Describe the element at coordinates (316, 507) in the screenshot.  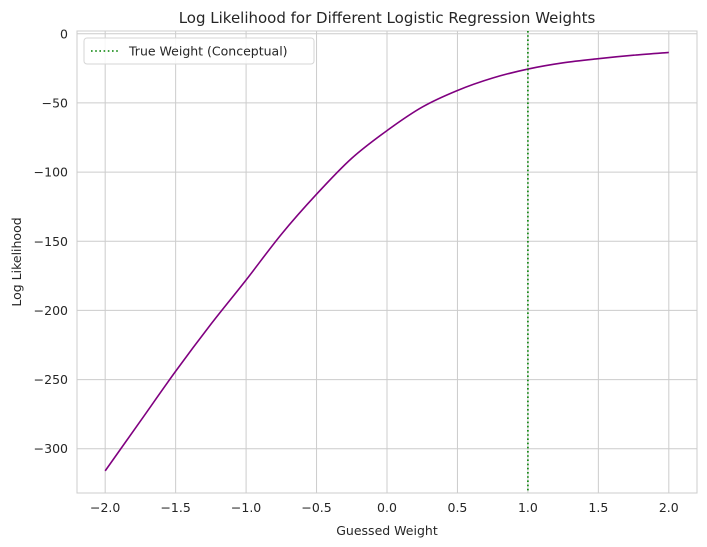
I see `x-tick-label: −0.5` at that location.